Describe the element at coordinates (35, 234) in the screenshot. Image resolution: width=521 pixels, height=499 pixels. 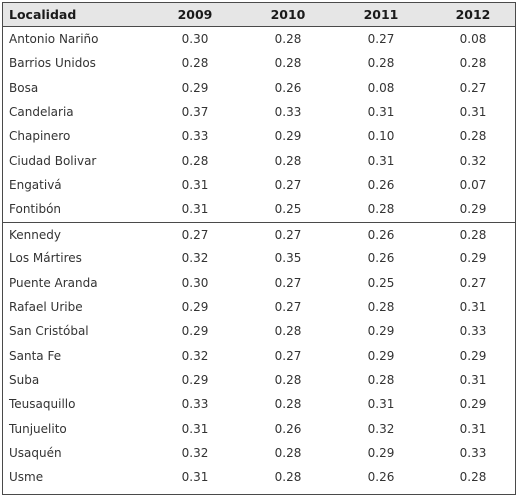
I see `cell-localidad: Kennedy` at that location.